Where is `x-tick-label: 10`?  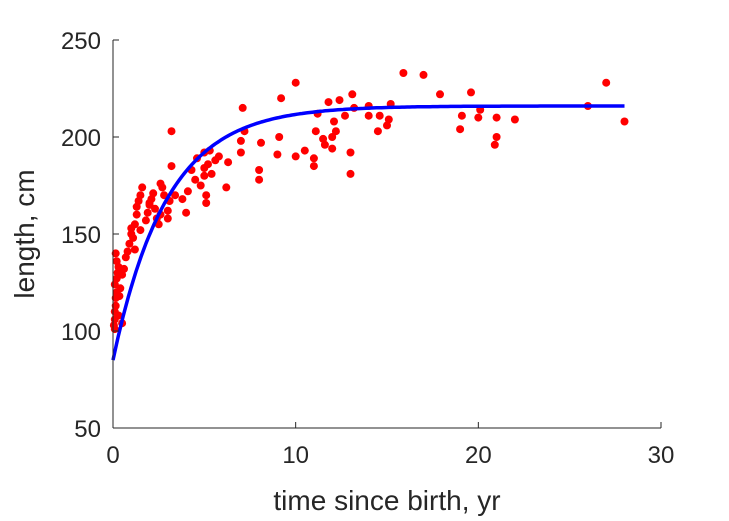 x-tick-label: 10 is located at coordinates (295, 455).